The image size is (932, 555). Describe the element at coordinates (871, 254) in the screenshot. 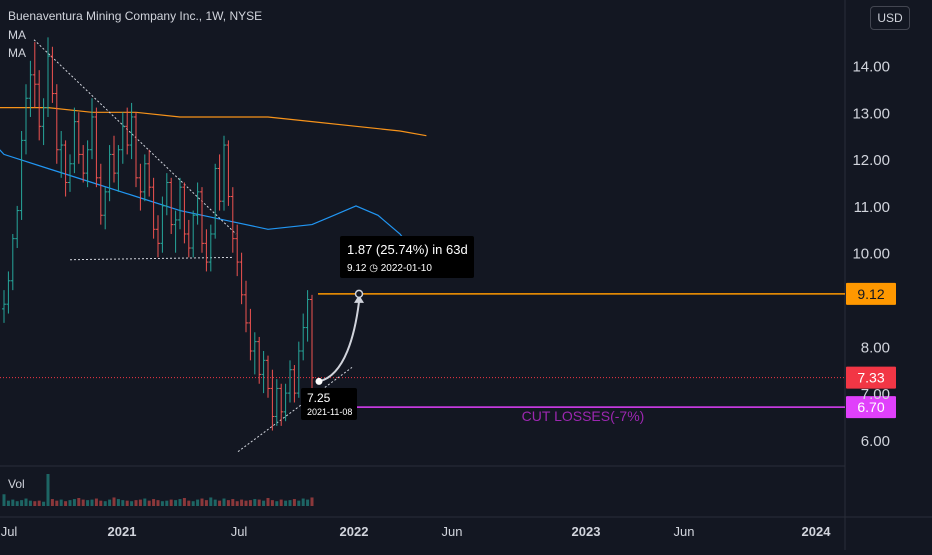

I see `y-tick-label: 10.00` at that location.